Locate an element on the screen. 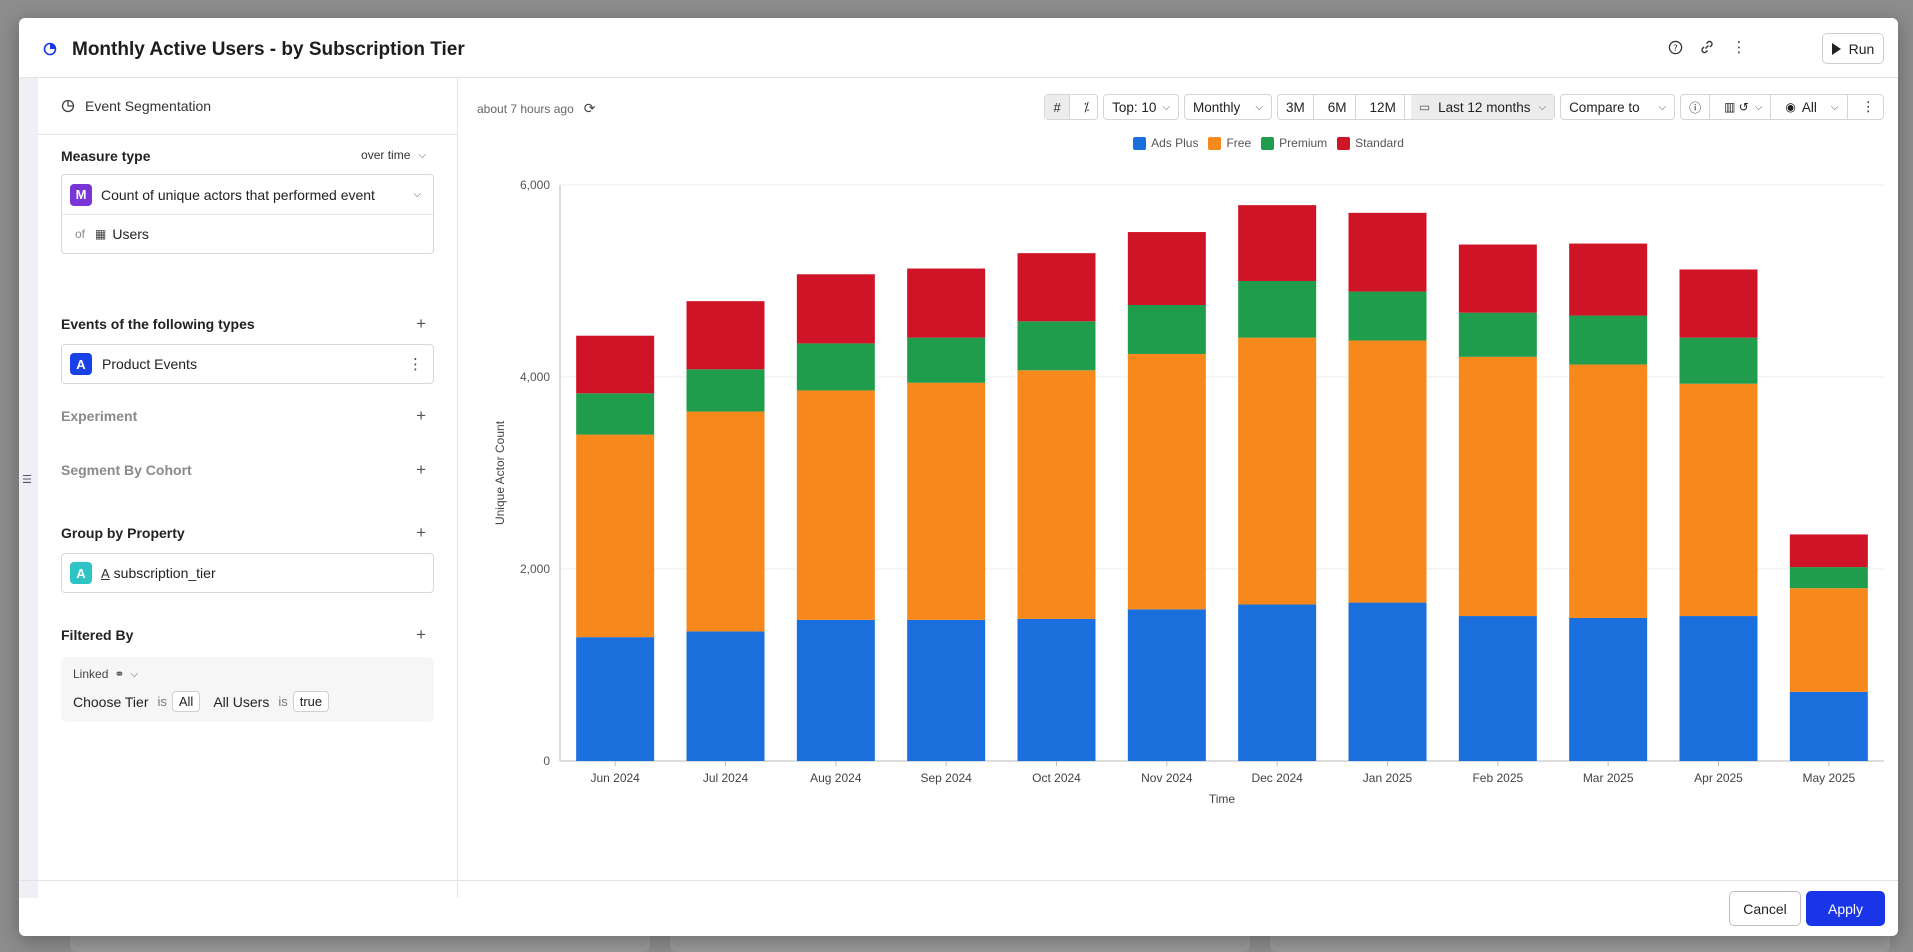 Image resolution: width=1913 pixels, height=952 pixels. add-cohort-plus-icon: + is located at coordinates (421, 469).